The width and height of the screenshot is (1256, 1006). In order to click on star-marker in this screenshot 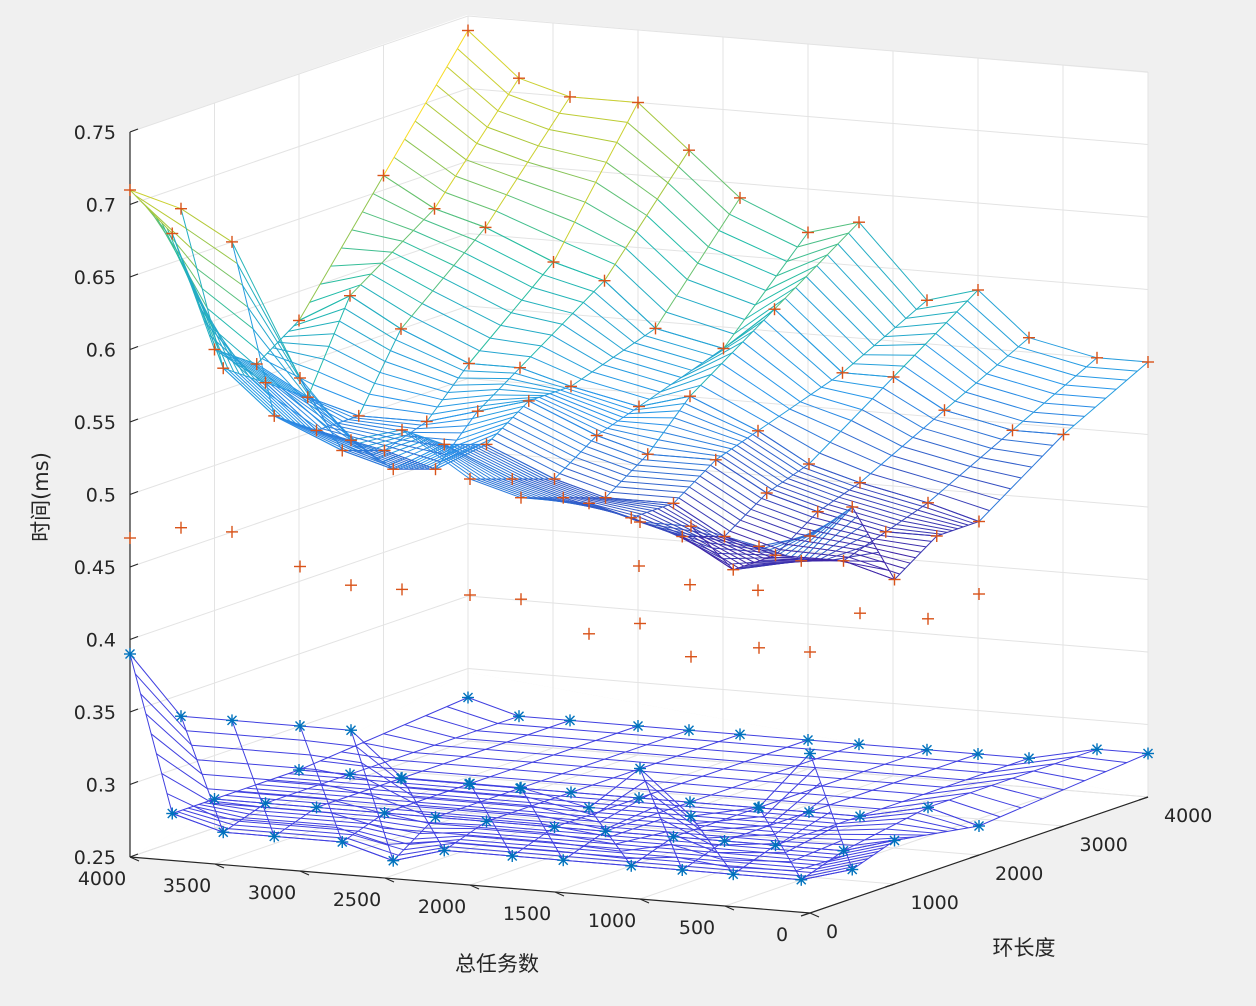, I will do `click(860, 816)`.